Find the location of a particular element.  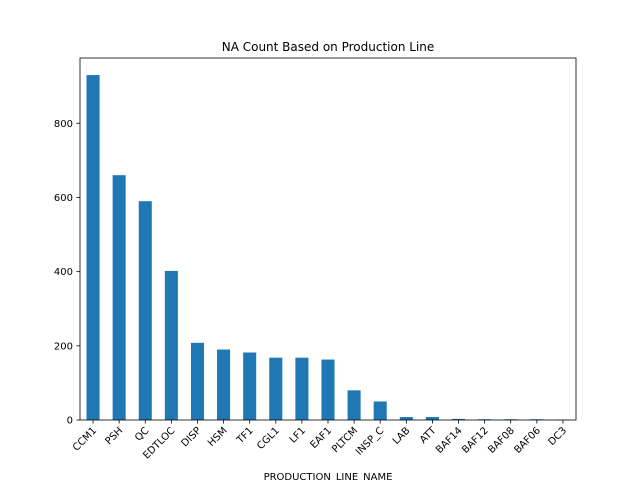

bar-cgl1 is located at coordinates (276, 388).